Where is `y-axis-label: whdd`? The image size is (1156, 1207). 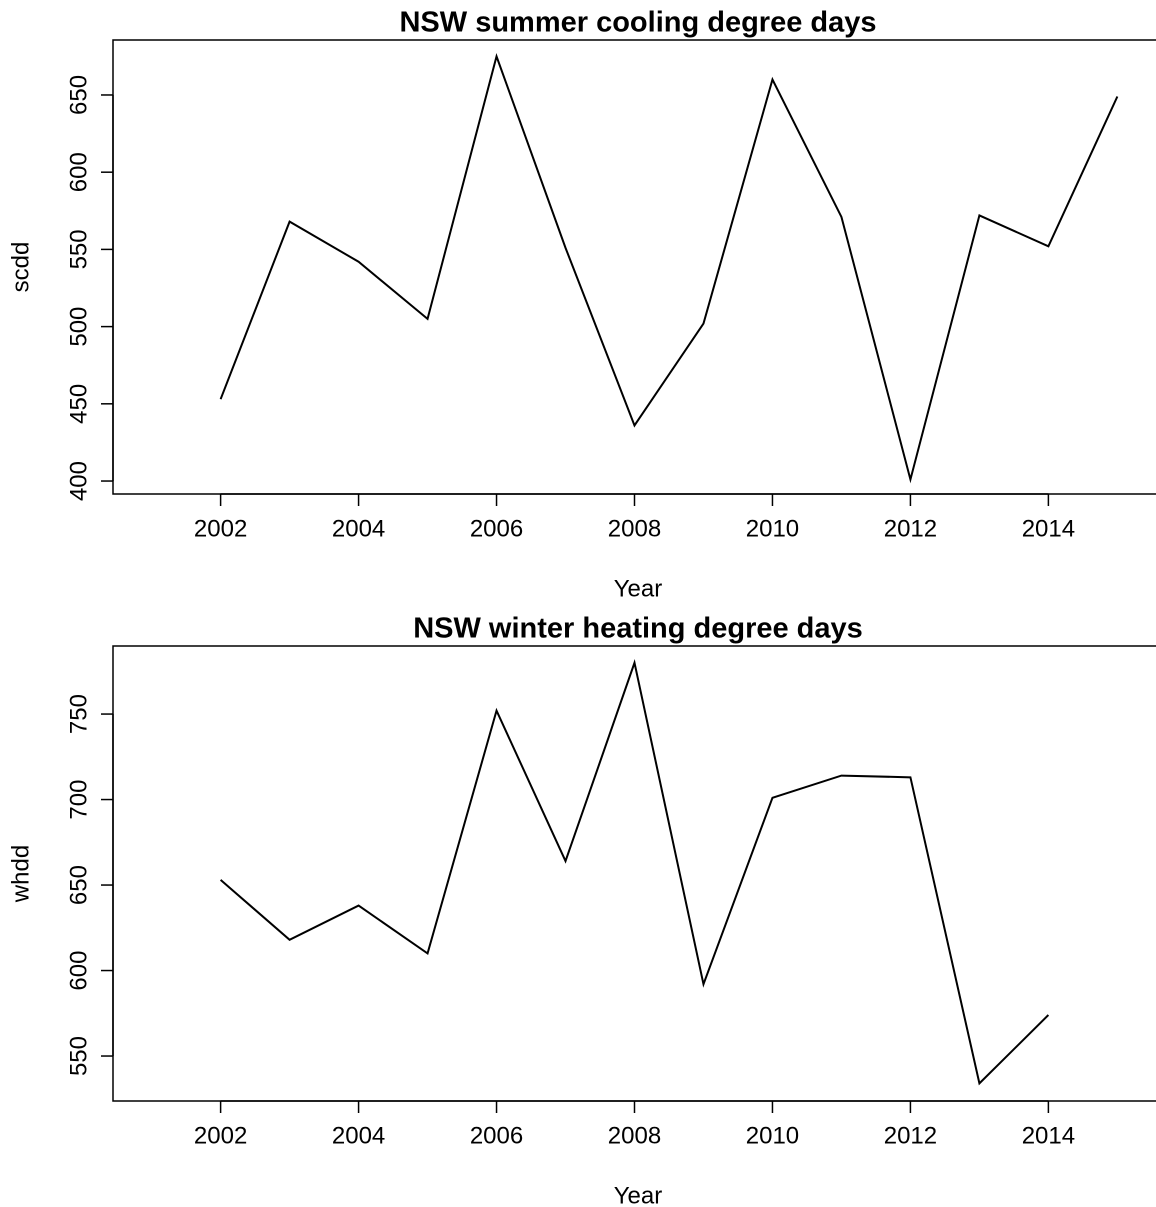 y-axis-label: whdd is located at coordinates (20, 874).